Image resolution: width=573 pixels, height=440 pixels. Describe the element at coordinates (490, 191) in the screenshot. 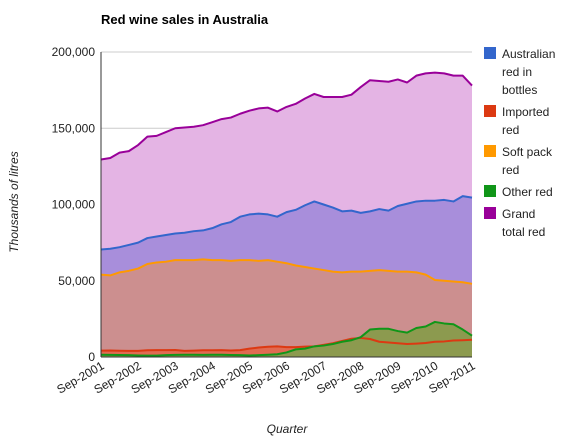

I see `legend-swatch-other-red` at that location.